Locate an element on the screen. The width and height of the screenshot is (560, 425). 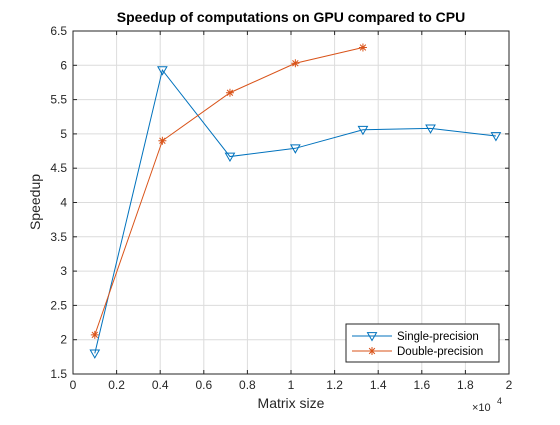
legend-box is located at coordinates (422, 343).